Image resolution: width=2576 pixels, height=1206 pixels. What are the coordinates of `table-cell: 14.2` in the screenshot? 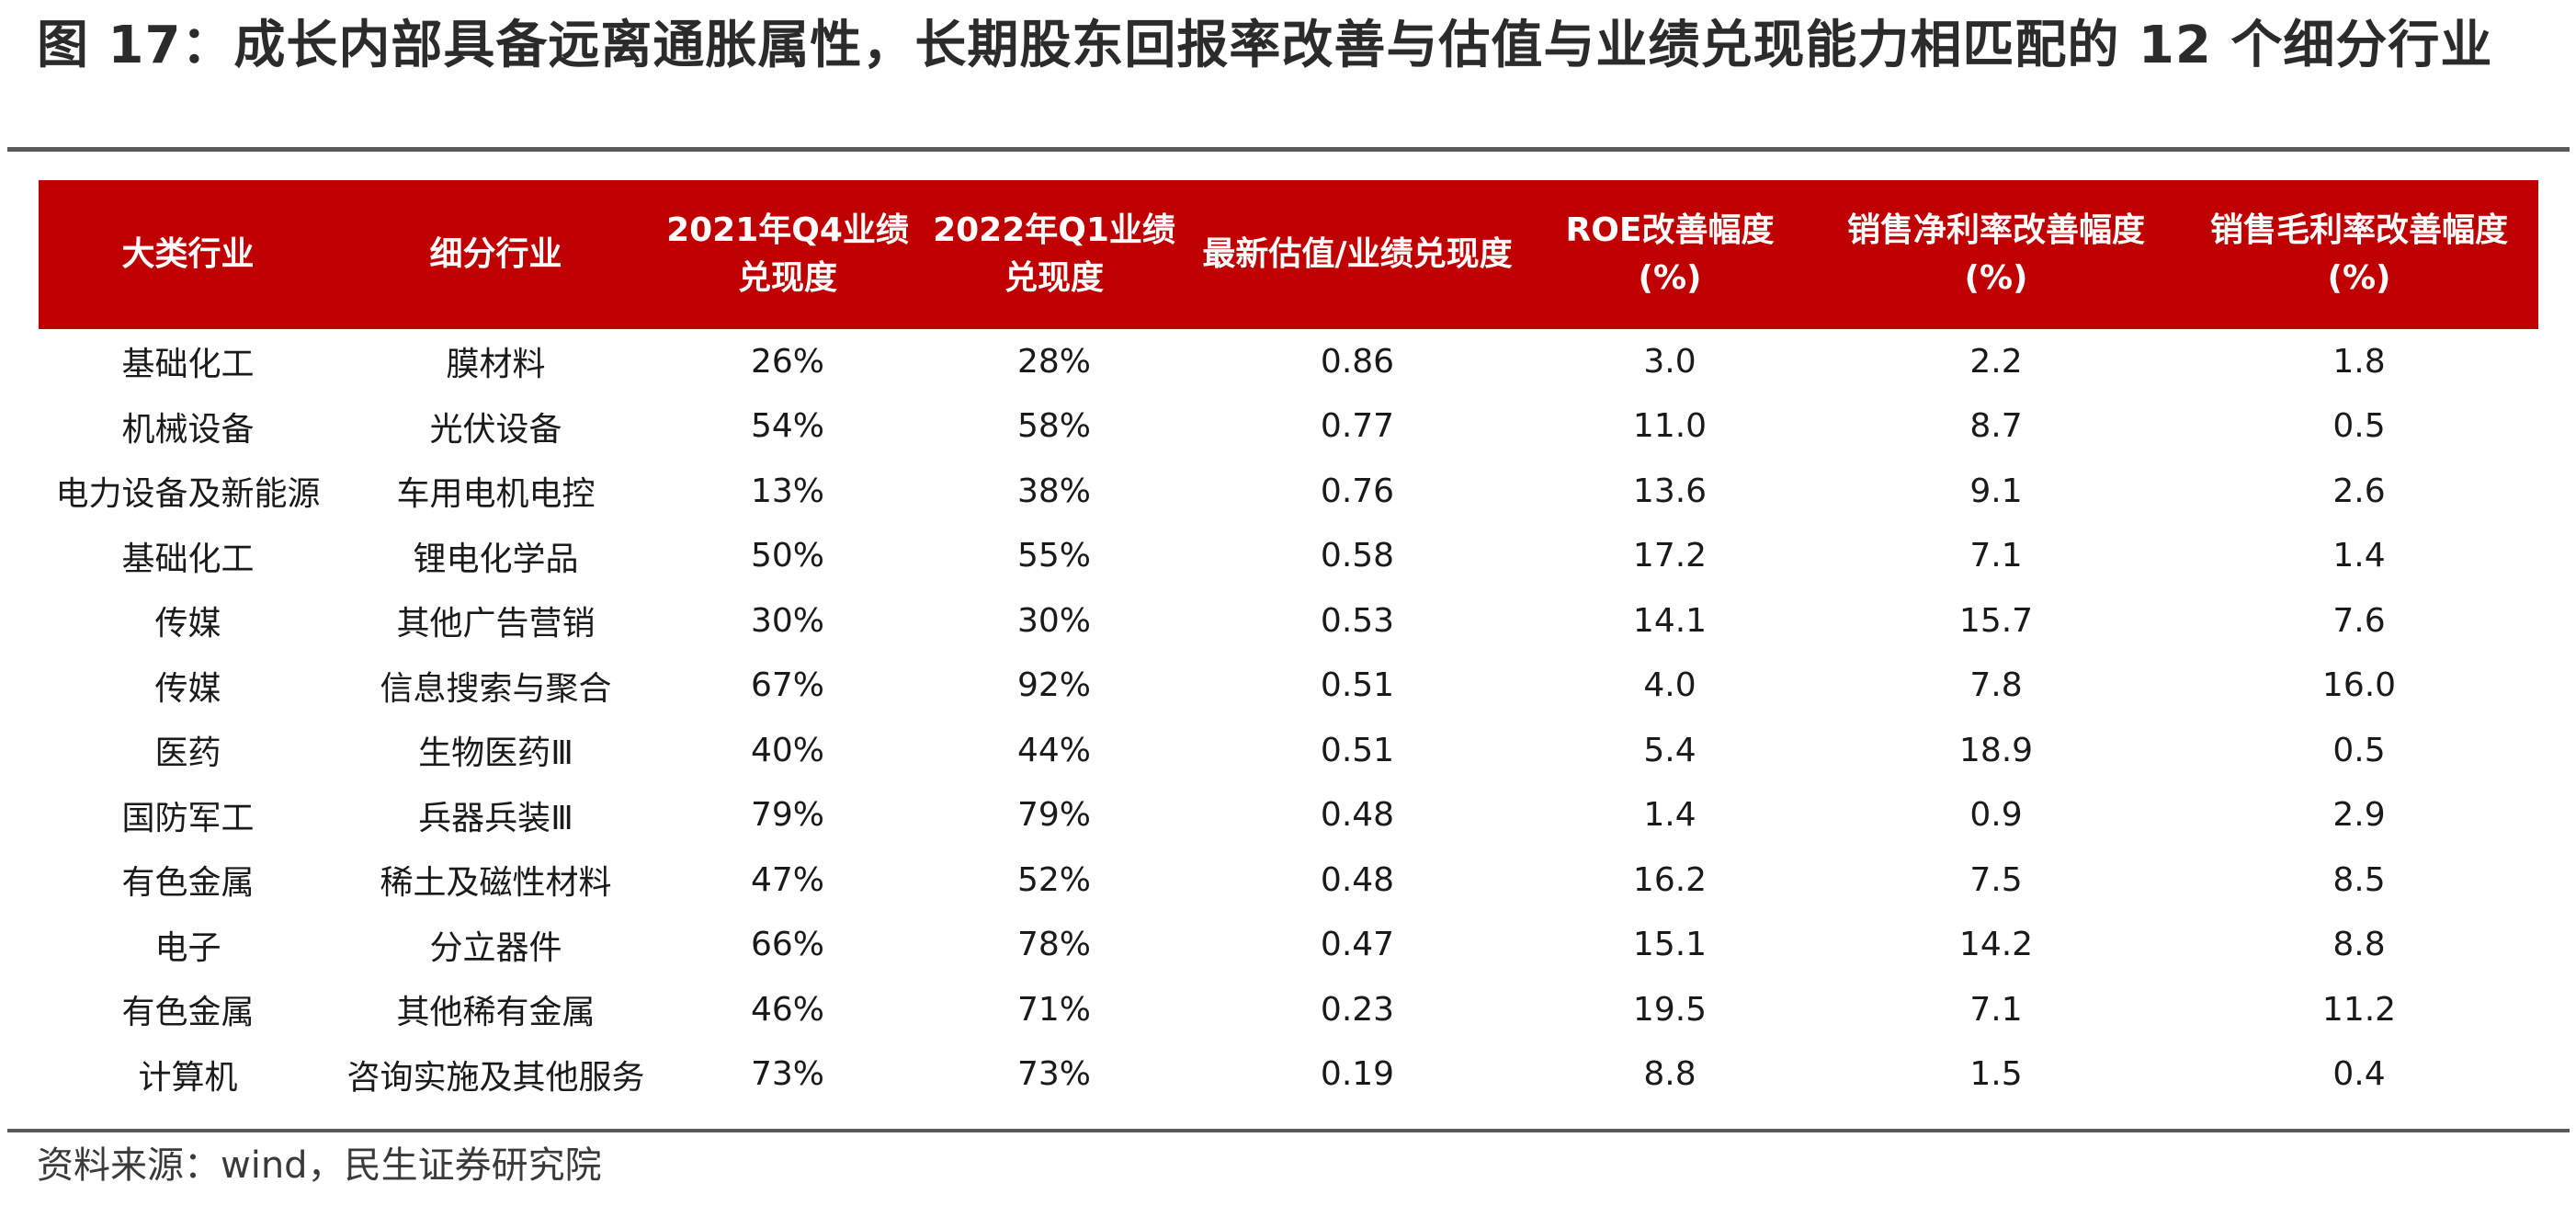 It's located at (1996, 945).